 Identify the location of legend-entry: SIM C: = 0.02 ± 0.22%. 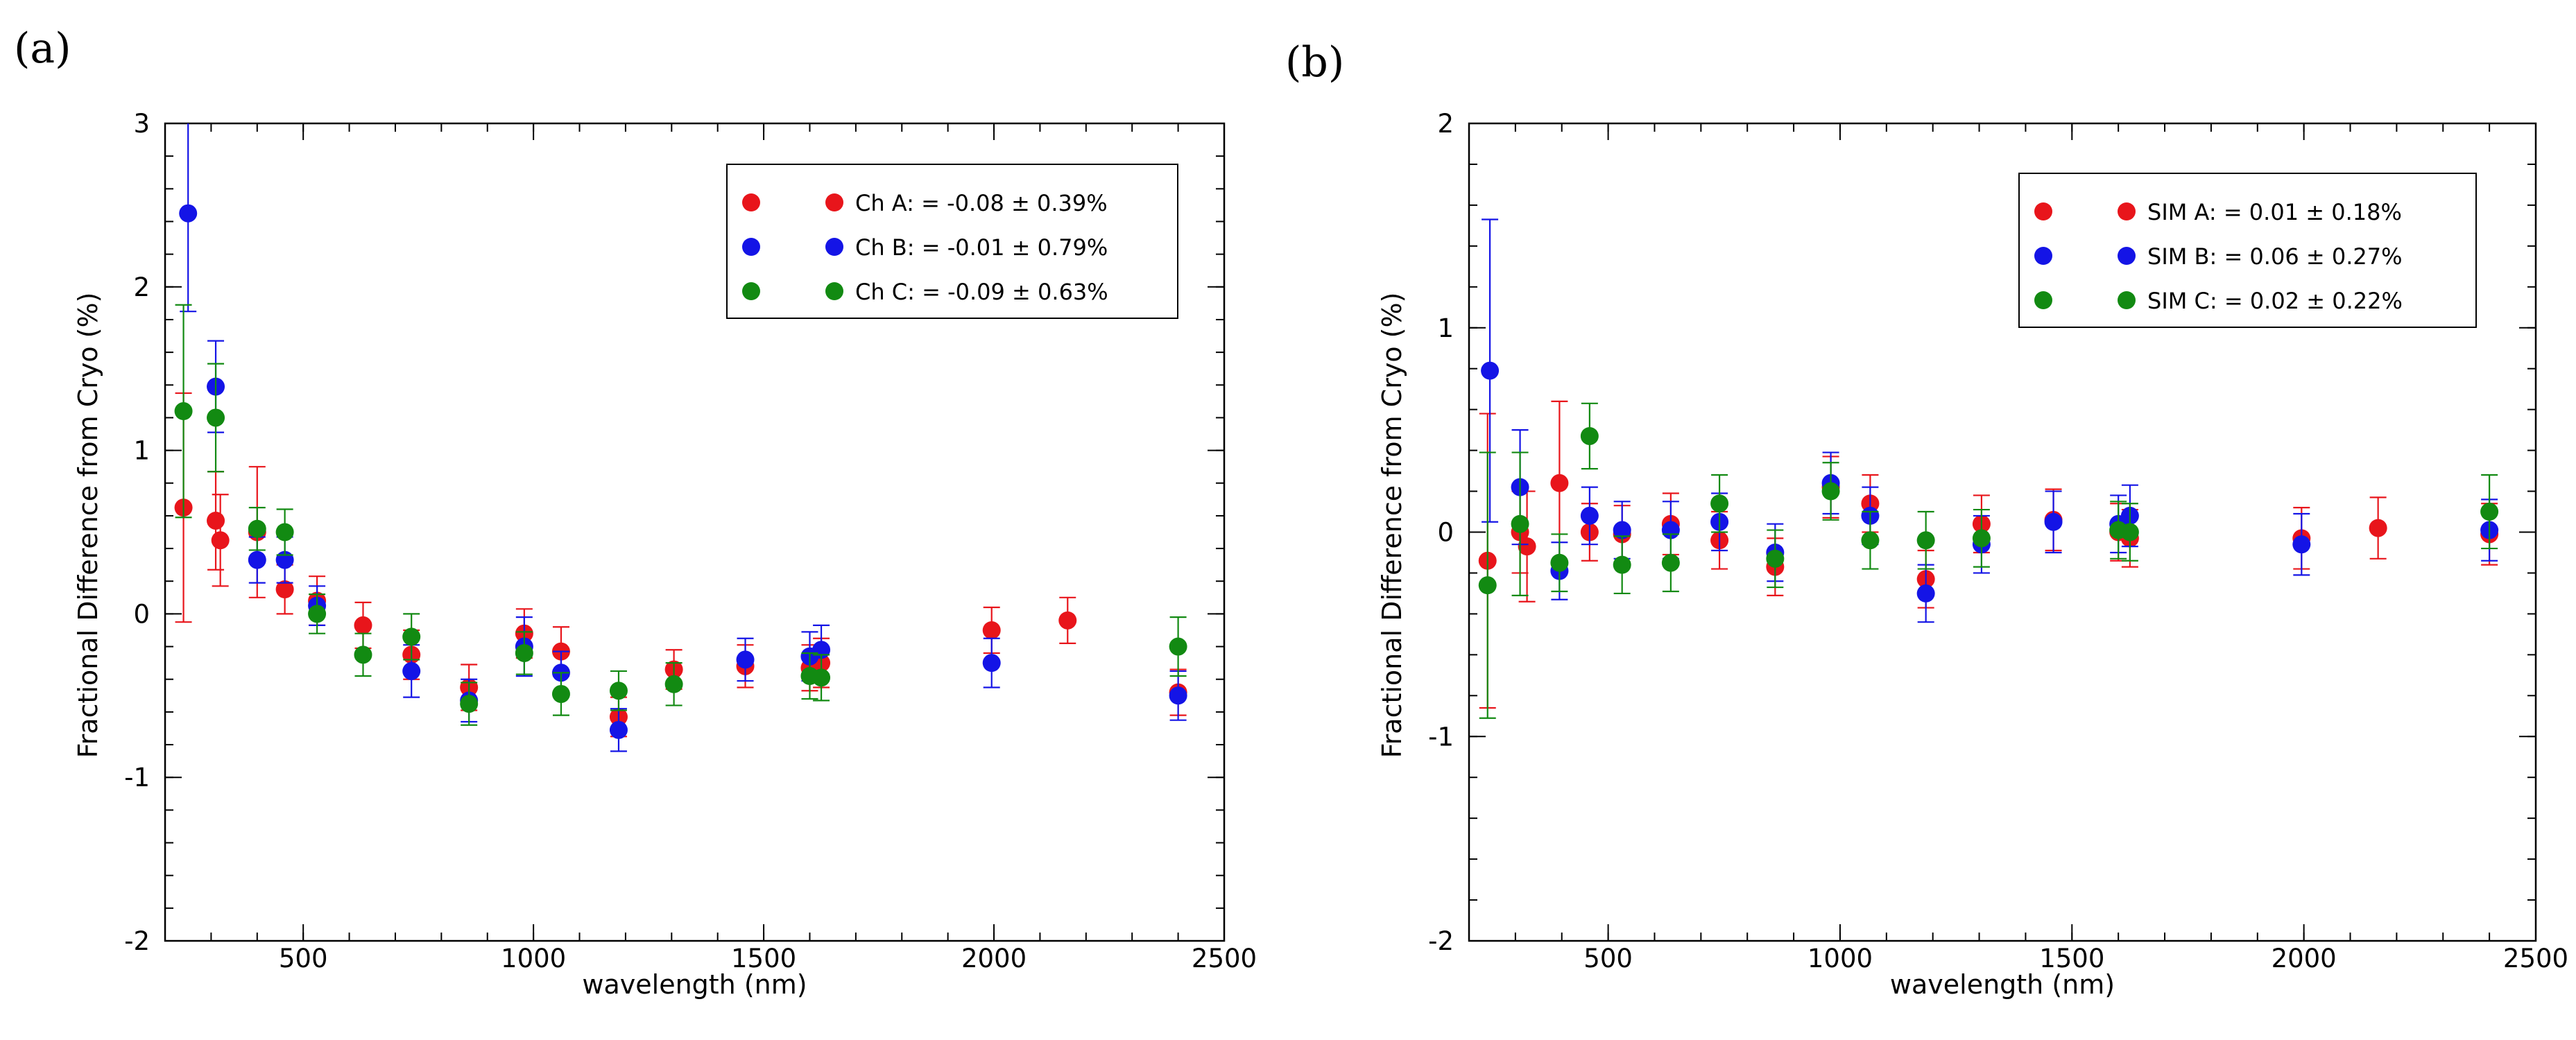
(2275, 301).